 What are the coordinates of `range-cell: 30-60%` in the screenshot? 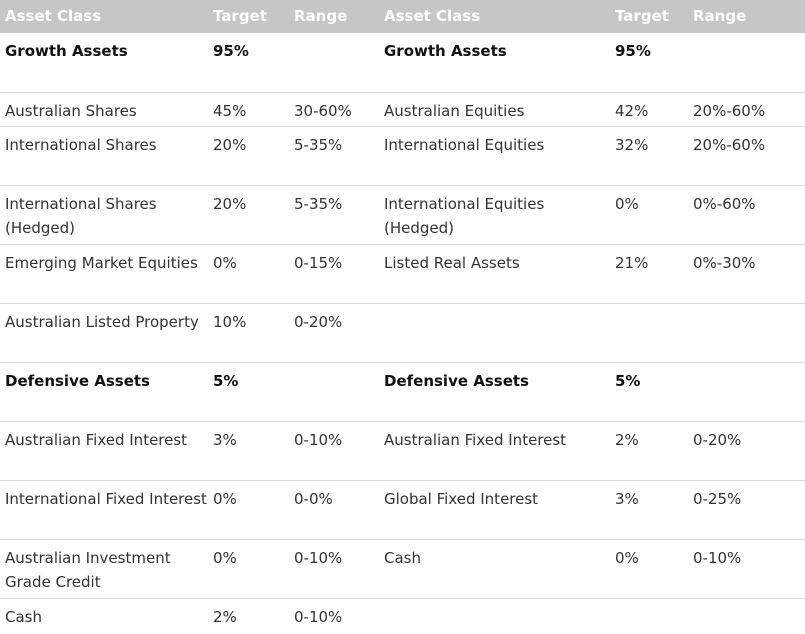 It's located at (323, 110).